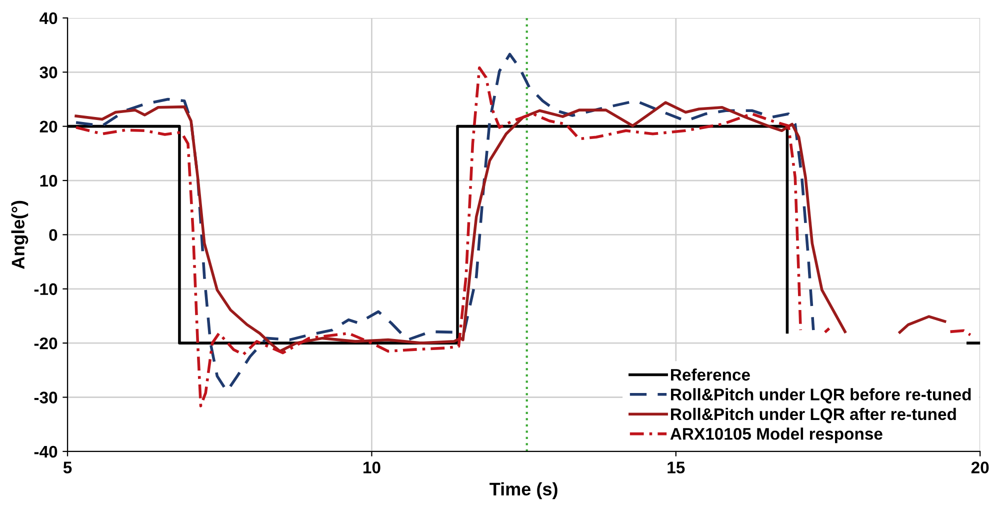 This screenshot has width=993, height=513. What do you see at coordinates (46, 289) in the screenshot?
I see `y-tick-label: -10` at bounding box center [46, 289].